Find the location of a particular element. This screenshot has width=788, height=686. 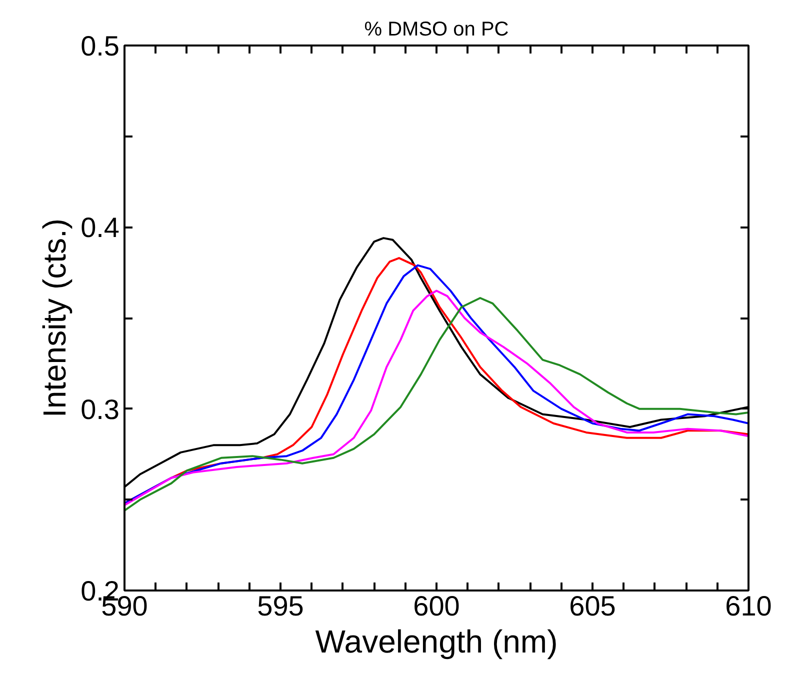

y-tick-label: 0.5 is located at coordinates (100, 46).